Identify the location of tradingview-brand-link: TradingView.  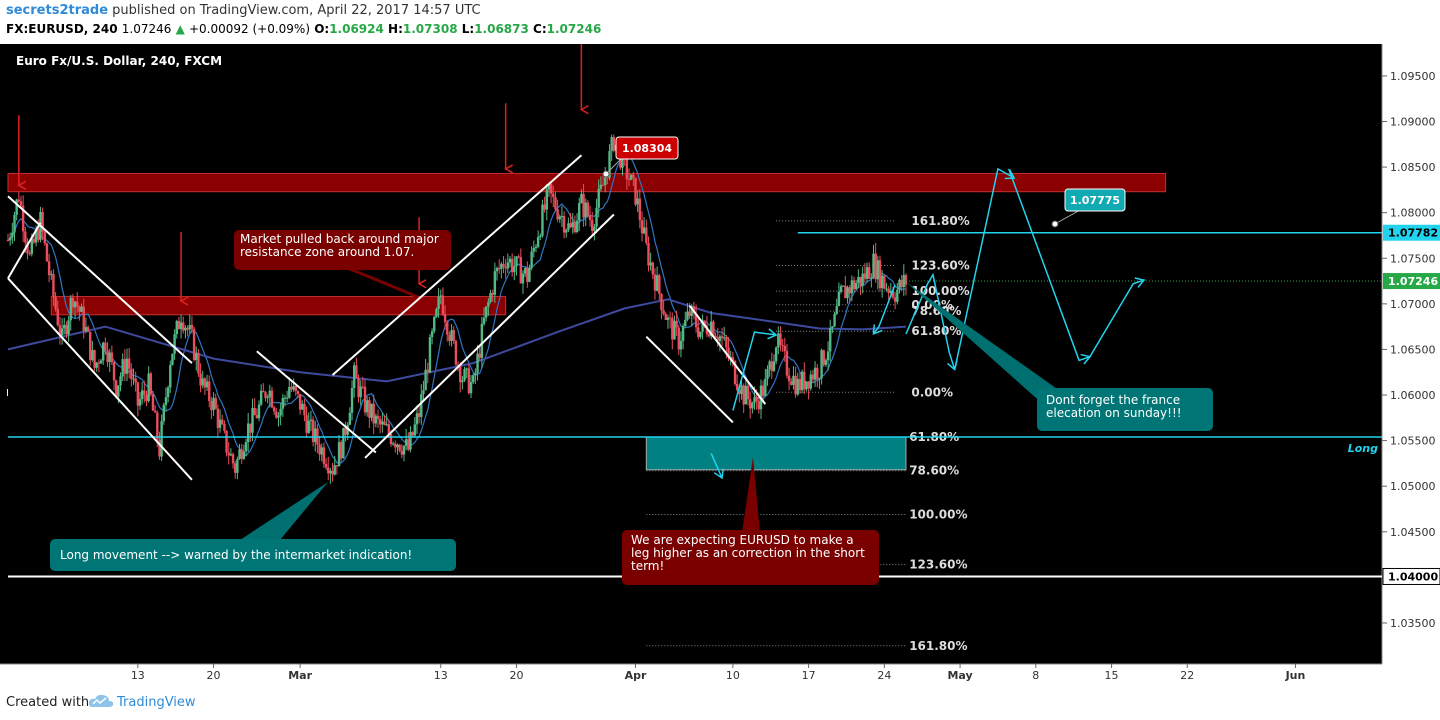
(156, 702).